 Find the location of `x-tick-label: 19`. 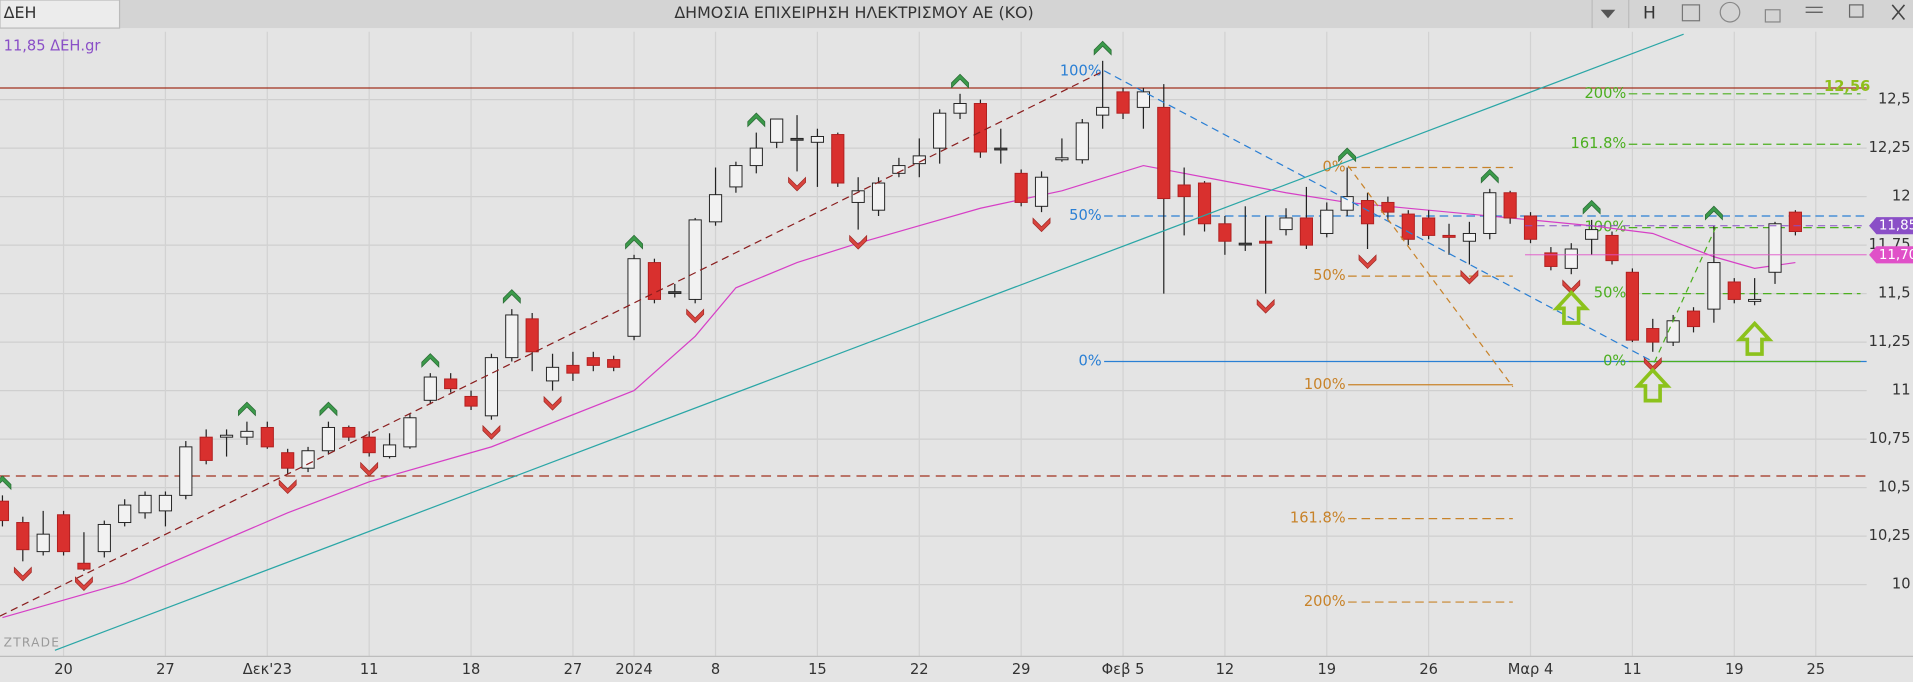

x-tick-label: 19 is located at coordinates (1734, 669).